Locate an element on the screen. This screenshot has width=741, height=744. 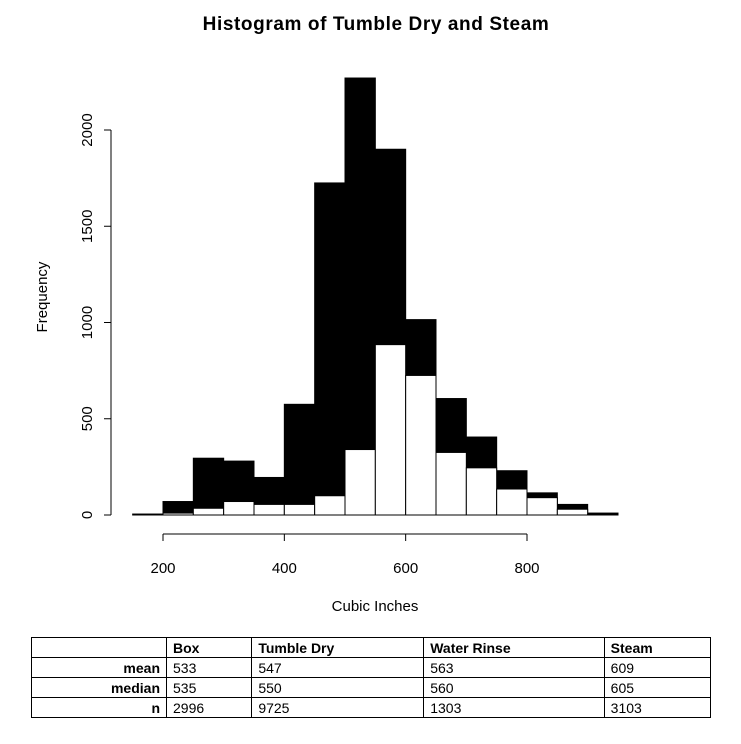
x-tick-label: 200 is located at coordinates (162, 568).